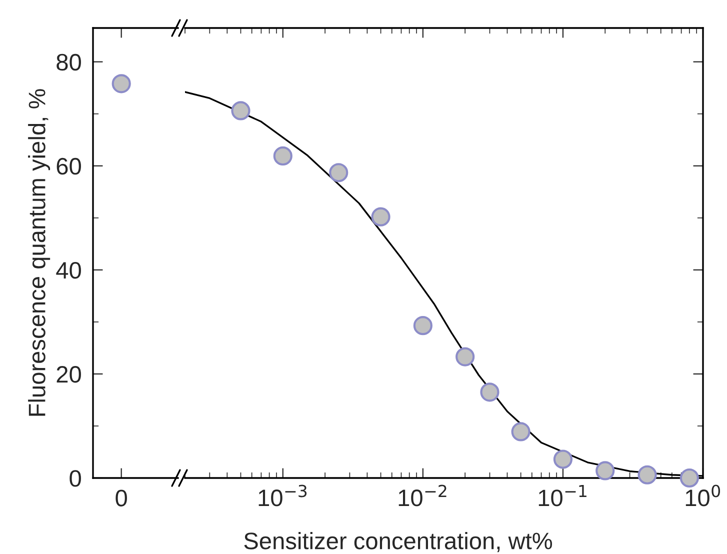 Image resolution: width=727 pixels, height=554 pixels. What do you see at coordinates (68, 166) in the screenshot?
I see `y-tick-label: 60` at bounding box center [68, 166].